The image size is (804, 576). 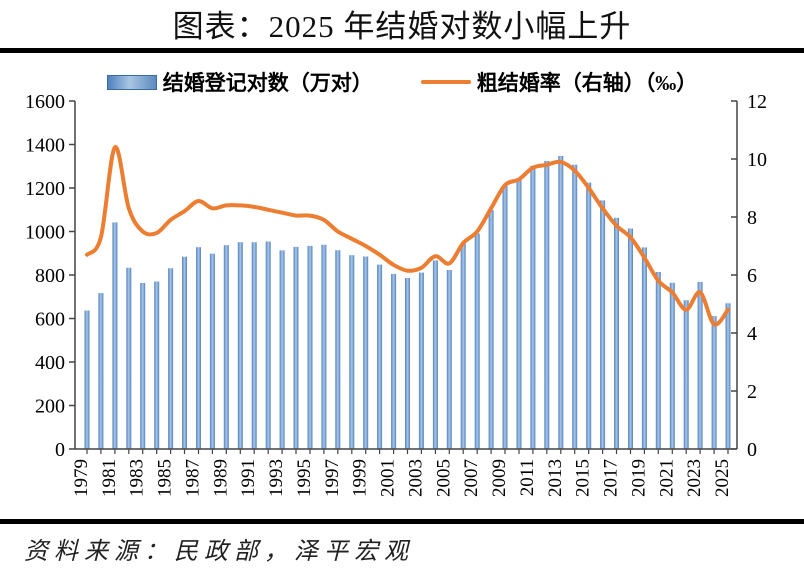 What do you see at coordinates (248, 478) in the screenshot?
I see `svg-text: 1991` at bounding box center [248, 478].